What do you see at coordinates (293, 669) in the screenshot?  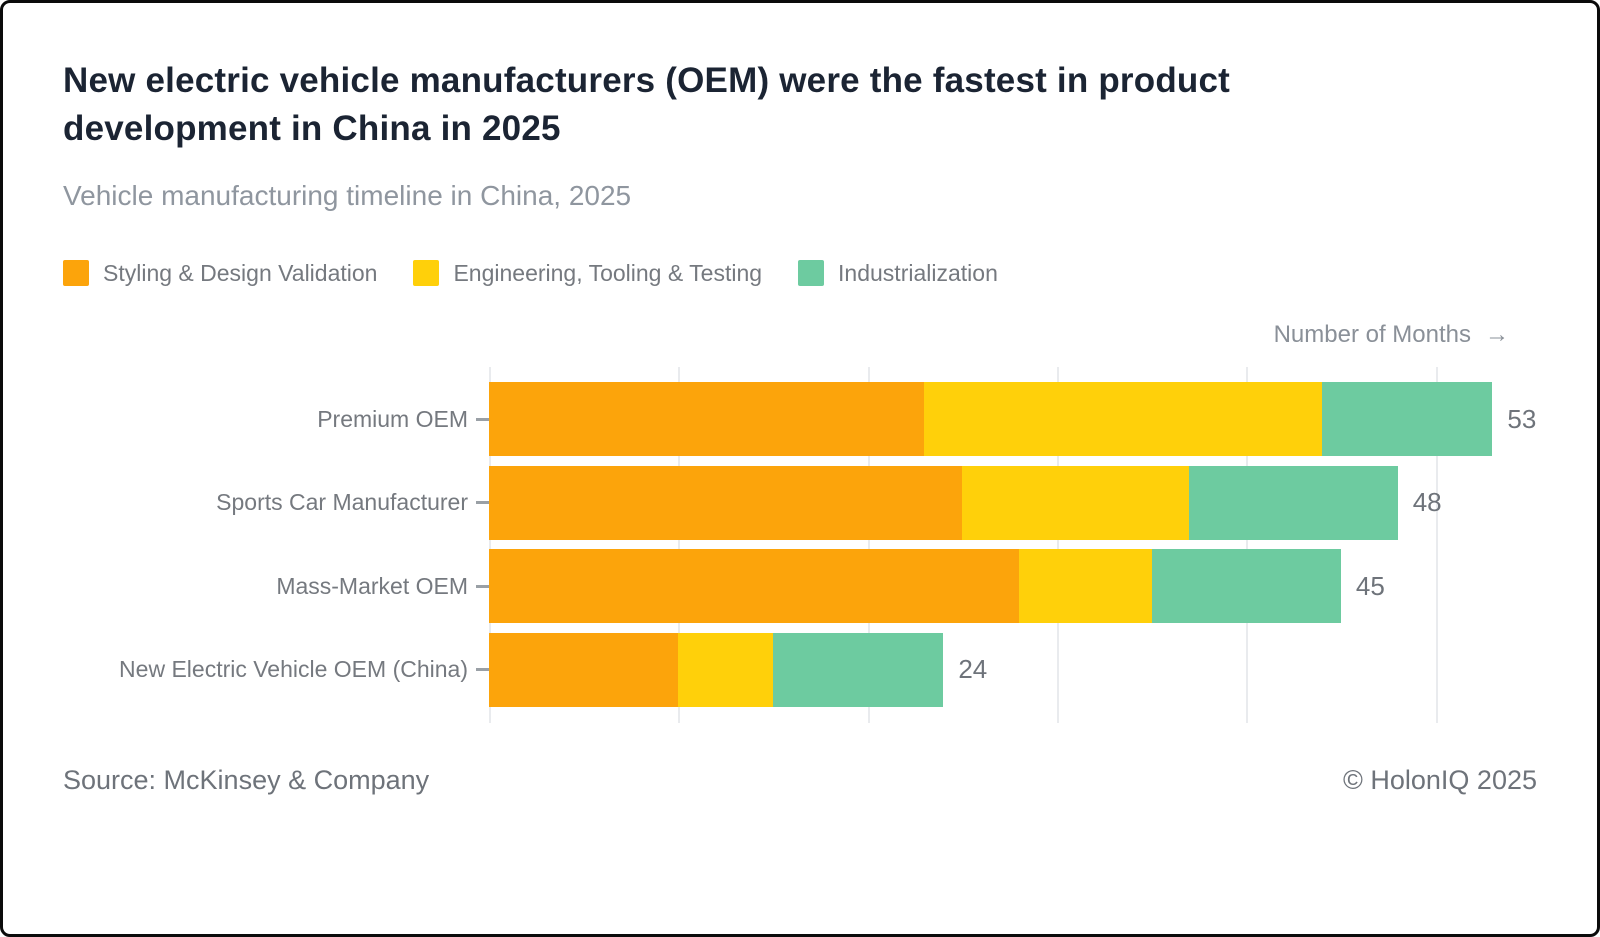 I see `category-label: New Electric Vehicle OEM (China)` at bounding box center [293, 669].